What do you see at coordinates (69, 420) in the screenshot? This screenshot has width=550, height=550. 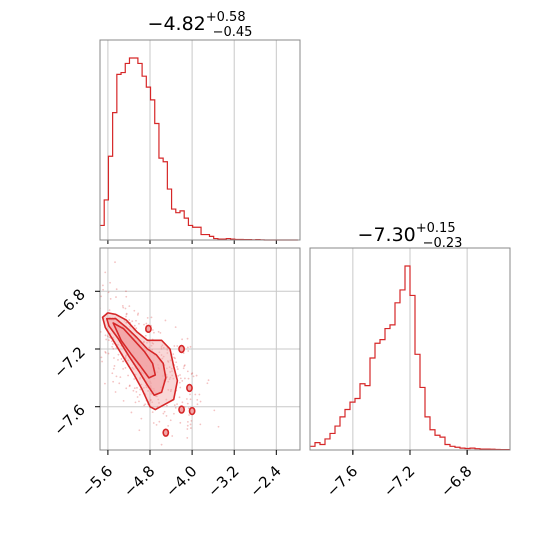 I see `tick-label-y: −7.6` at bounding box center [69, 420].